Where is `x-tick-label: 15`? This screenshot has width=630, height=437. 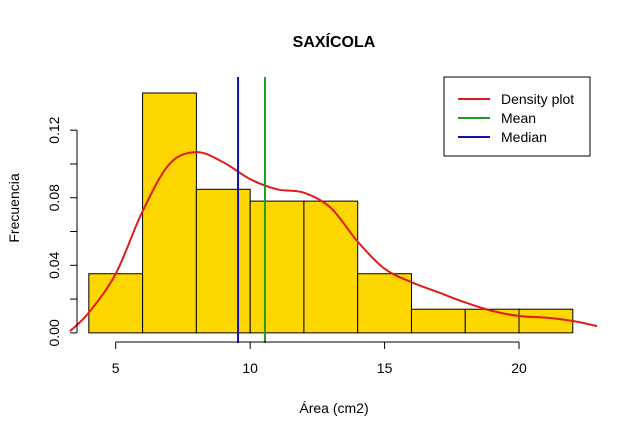 x-tick-label: 15 is located at coordinates (385, 368).